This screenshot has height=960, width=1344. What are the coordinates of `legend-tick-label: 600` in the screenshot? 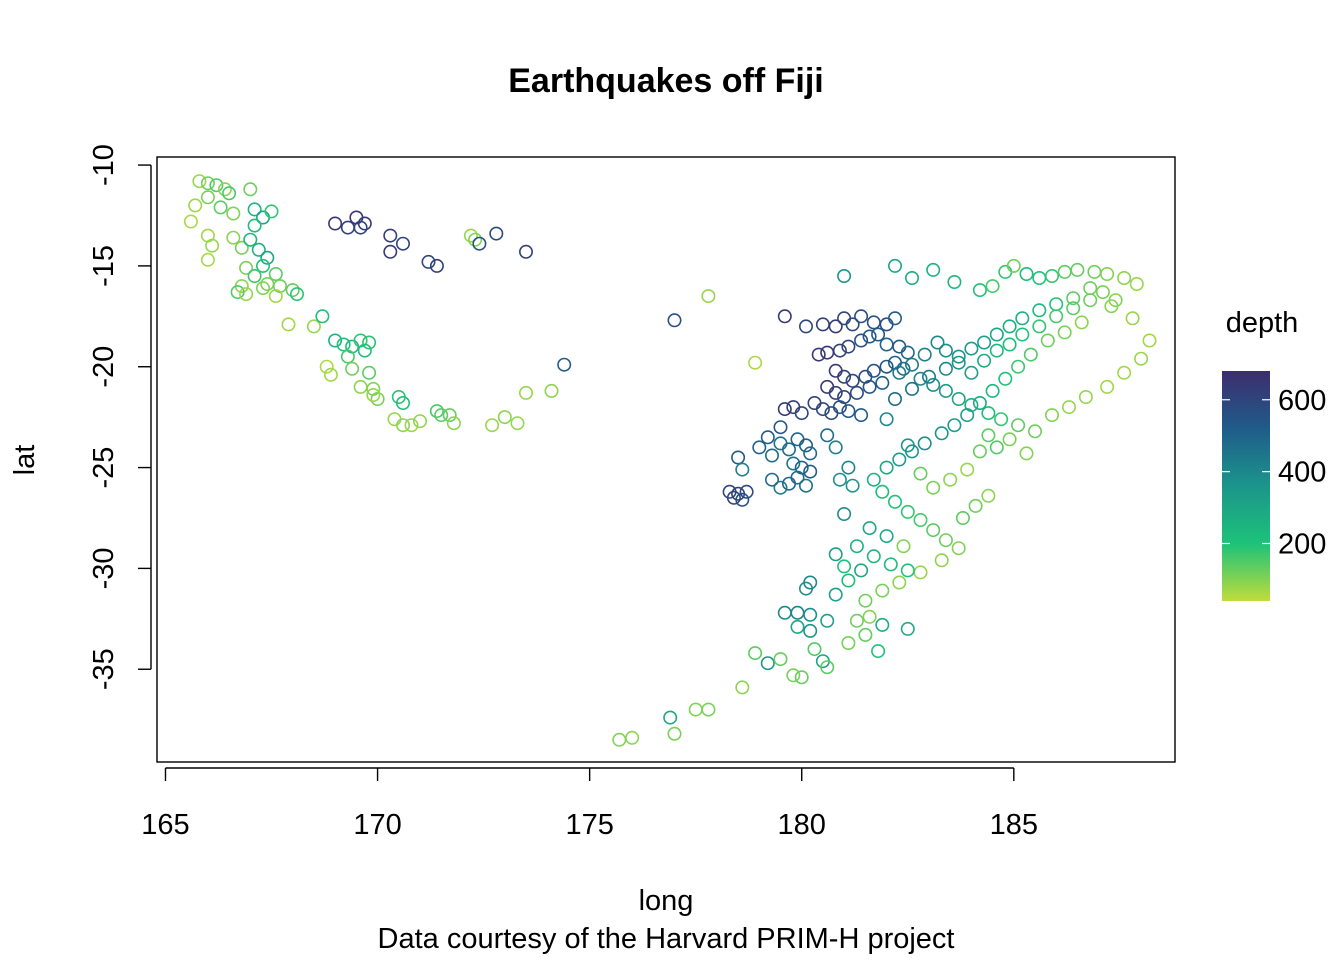 It's located at (1302, 401).